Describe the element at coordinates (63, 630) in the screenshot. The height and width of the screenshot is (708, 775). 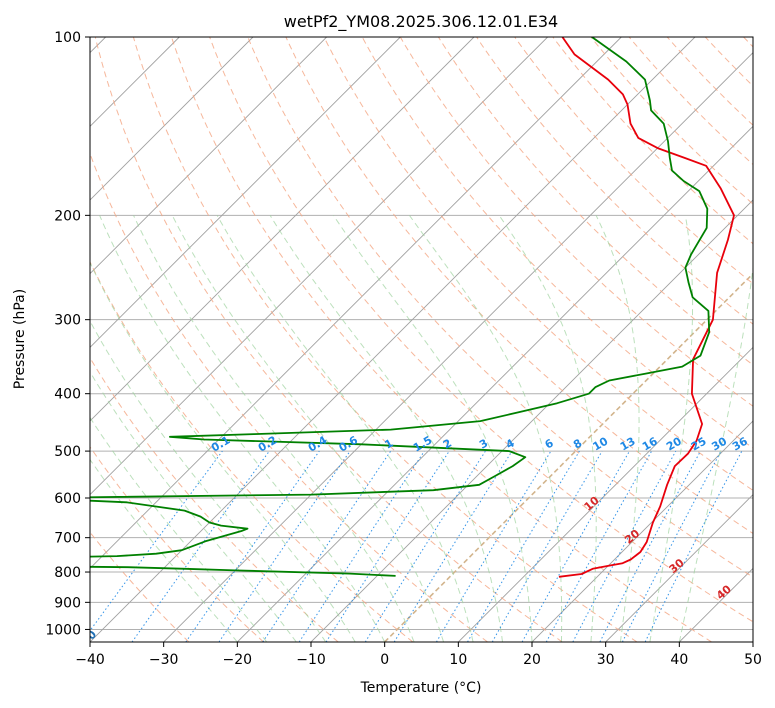
I see `y-tick-label: 1000` at that location.